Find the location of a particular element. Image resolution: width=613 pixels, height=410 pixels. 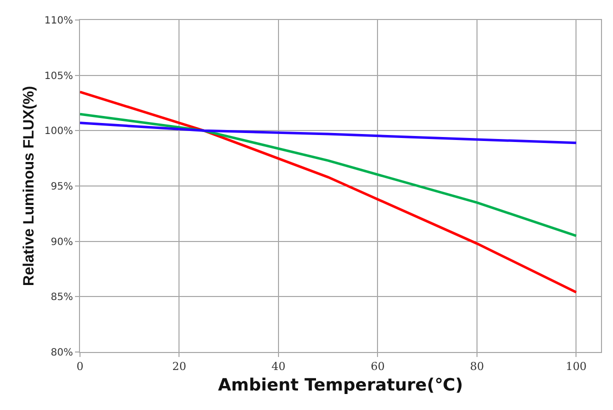

y-tick-label: 100% is located at coordinates (58, 132).